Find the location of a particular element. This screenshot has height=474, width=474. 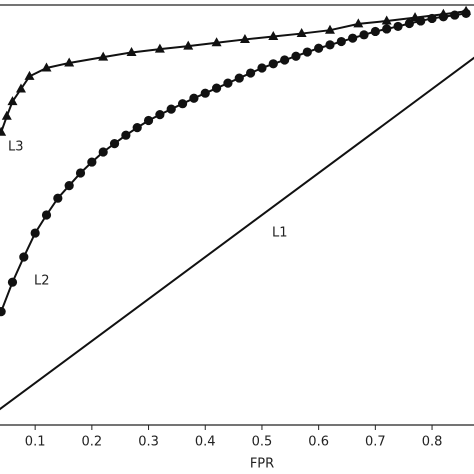

x-tick-label: 0.8 is located at coordinates (432, 442).